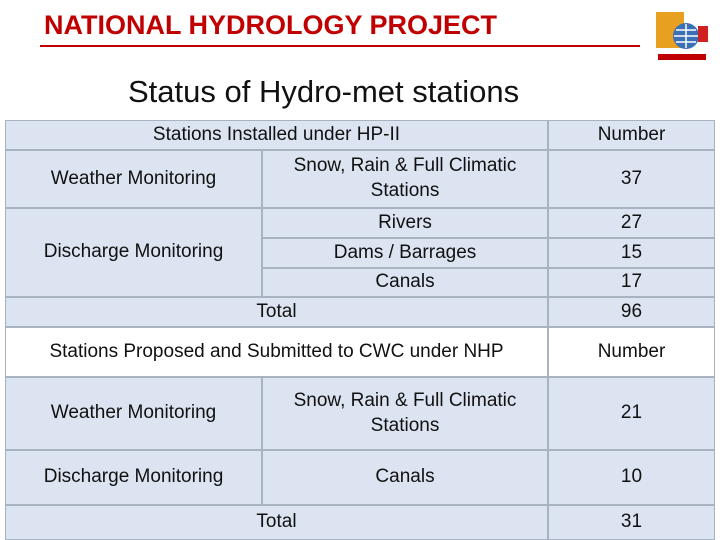 The width and height of the screenshot is (720, 540). I want to click on station-type: Rivers, so click(405, 223).